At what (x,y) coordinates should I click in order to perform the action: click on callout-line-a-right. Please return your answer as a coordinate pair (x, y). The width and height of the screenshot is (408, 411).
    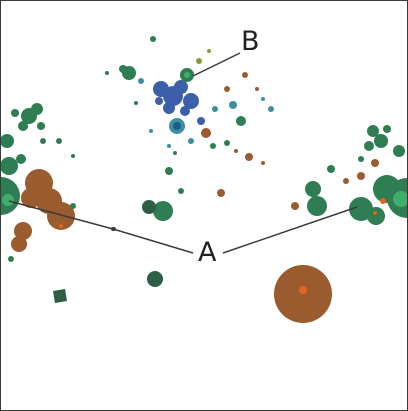
    Looking at the image, I should click on (290, 230).